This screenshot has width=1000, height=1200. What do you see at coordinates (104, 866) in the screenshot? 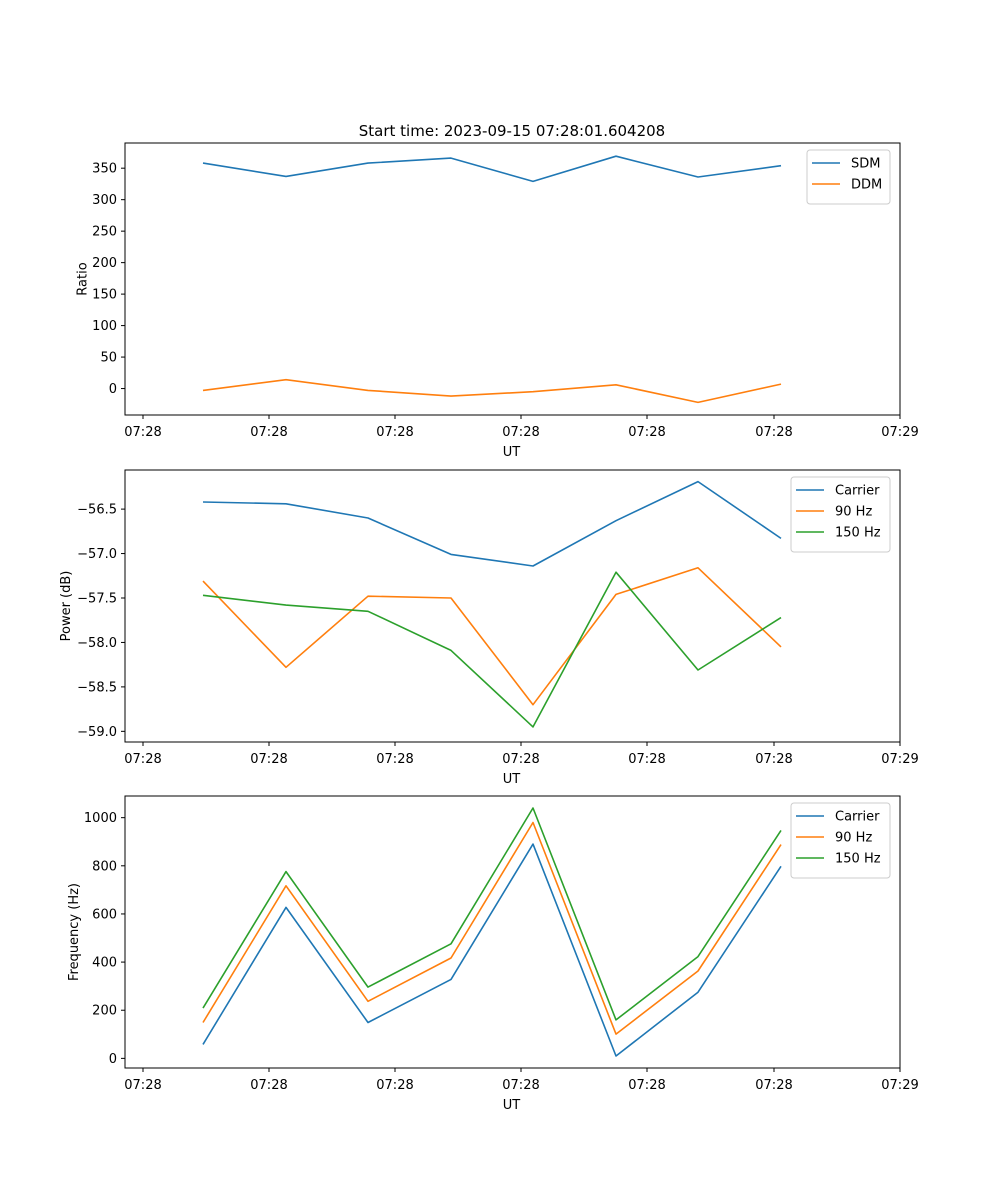
I see `y-tick-label: 800` at bounding box center [104, 866].